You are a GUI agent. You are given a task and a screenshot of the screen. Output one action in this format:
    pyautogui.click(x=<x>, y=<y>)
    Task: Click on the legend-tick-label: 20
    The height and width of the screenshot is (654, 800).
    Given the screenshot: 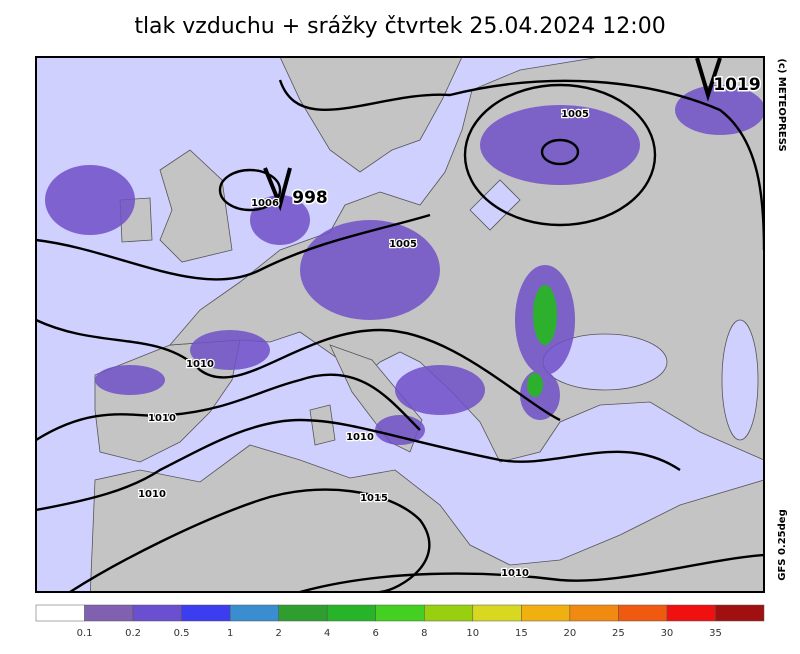 What is the action you would take?
    pyautogui.click(x=569, y=633)
    